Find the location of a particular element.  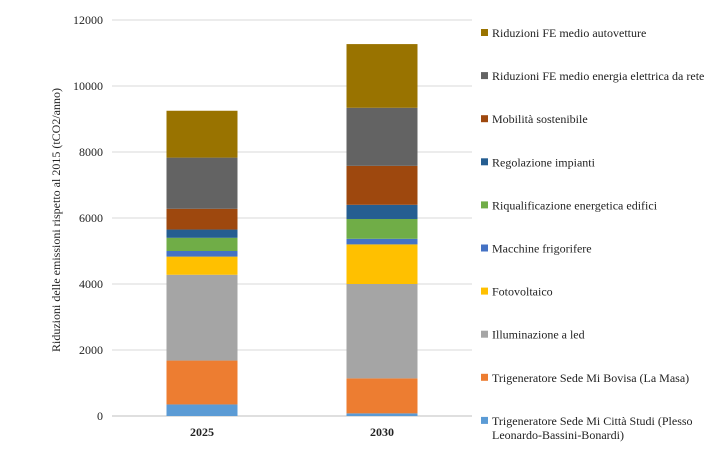

legend-label: Mobilità sostenibile is located at coordinates (540, 119).